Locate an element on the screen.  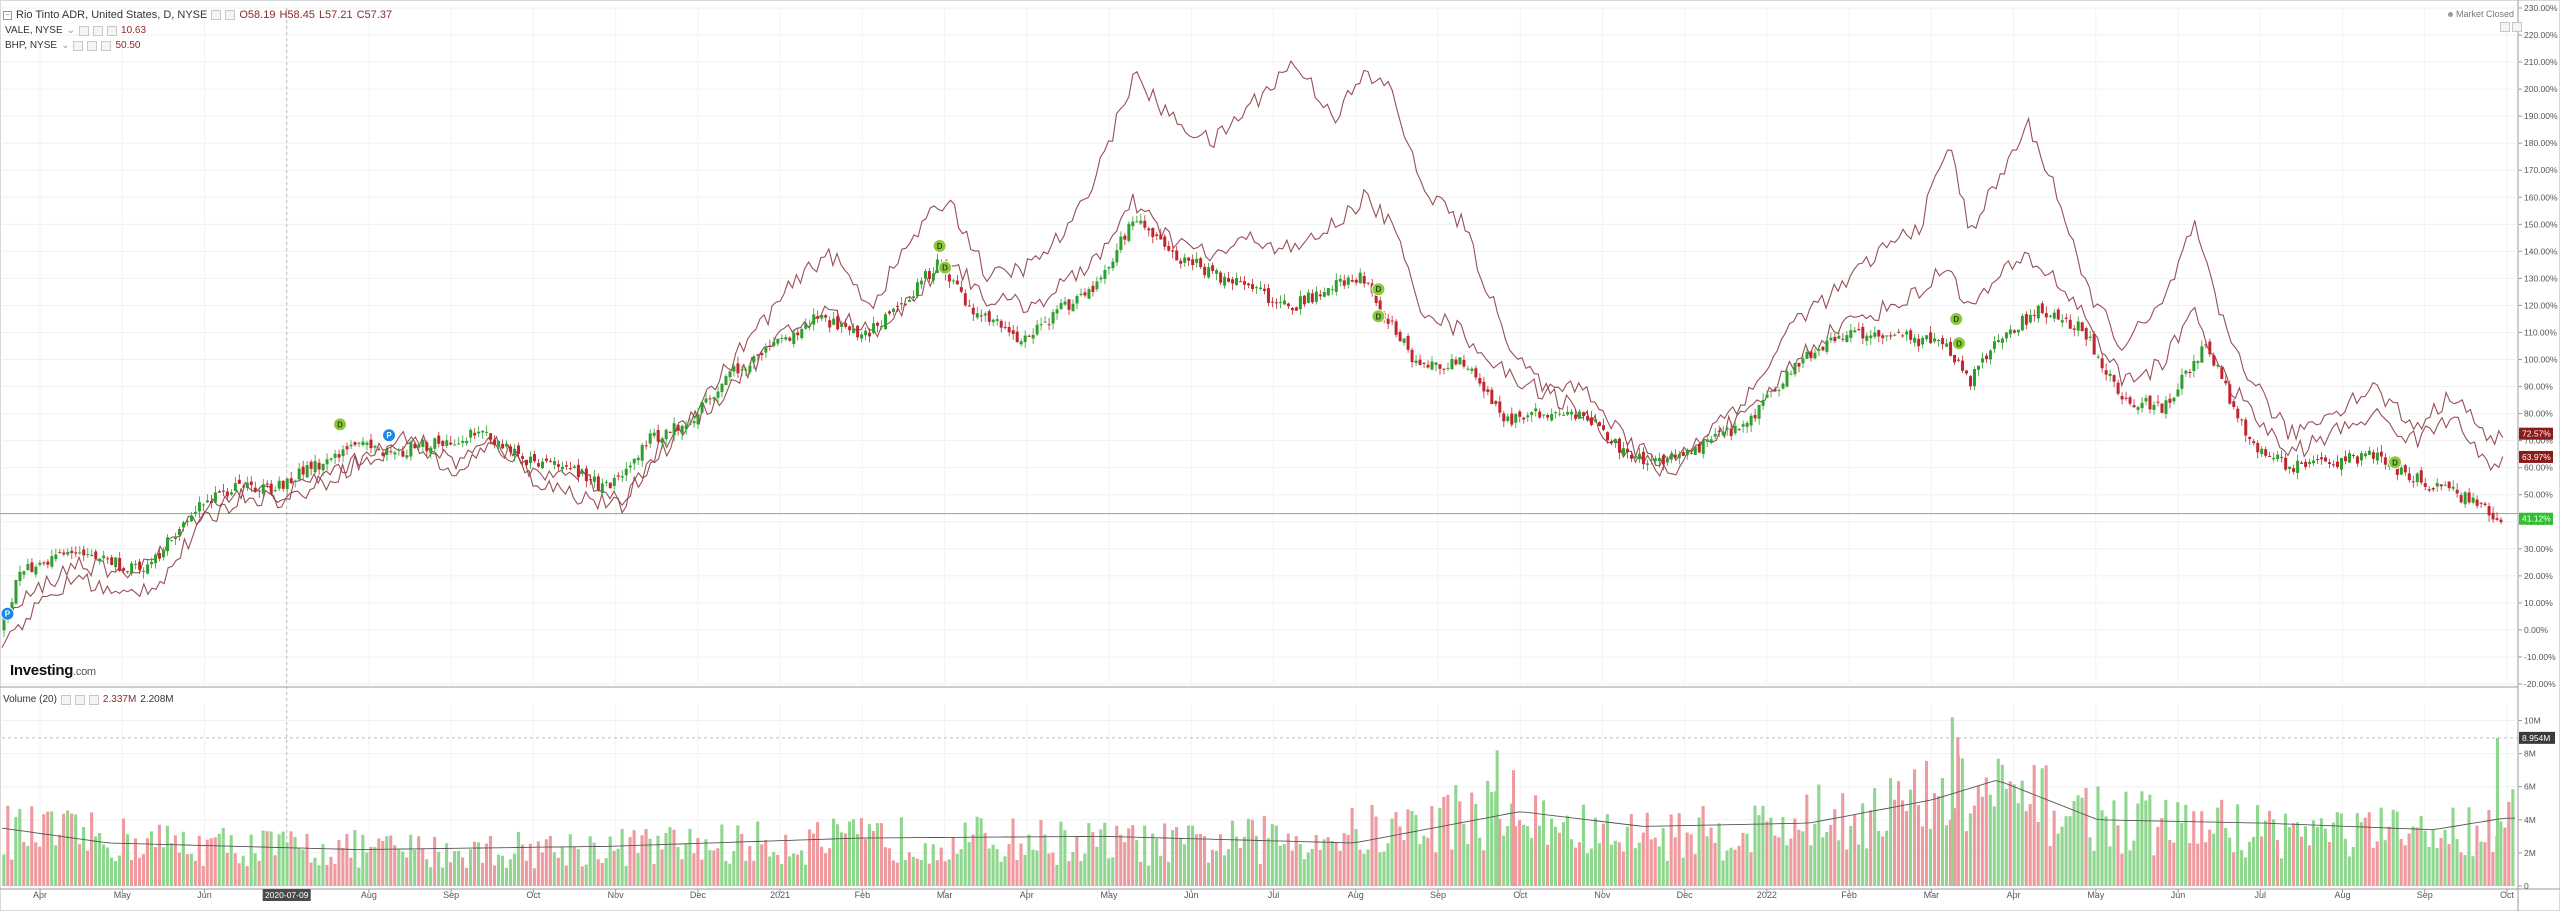
price-tick-label: 190.00% is located at coordinates (2541, 116).